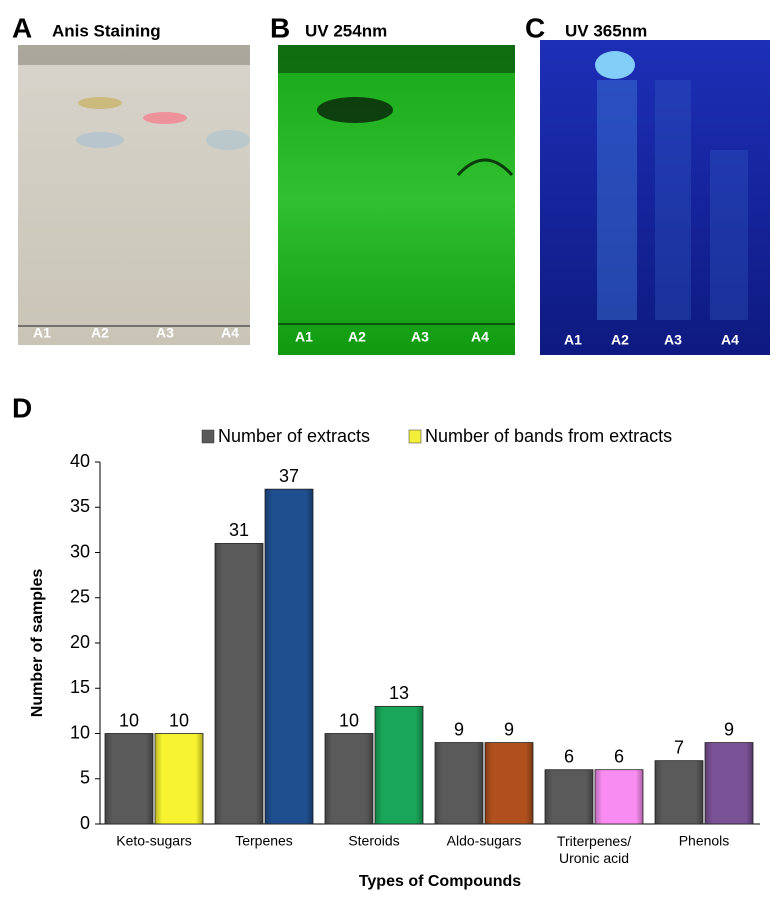 This screenshot has width=781, height=899. Describe the element at coordinates (80, 551) in the screenshot. I see `y-tick-label: 30` at that location.